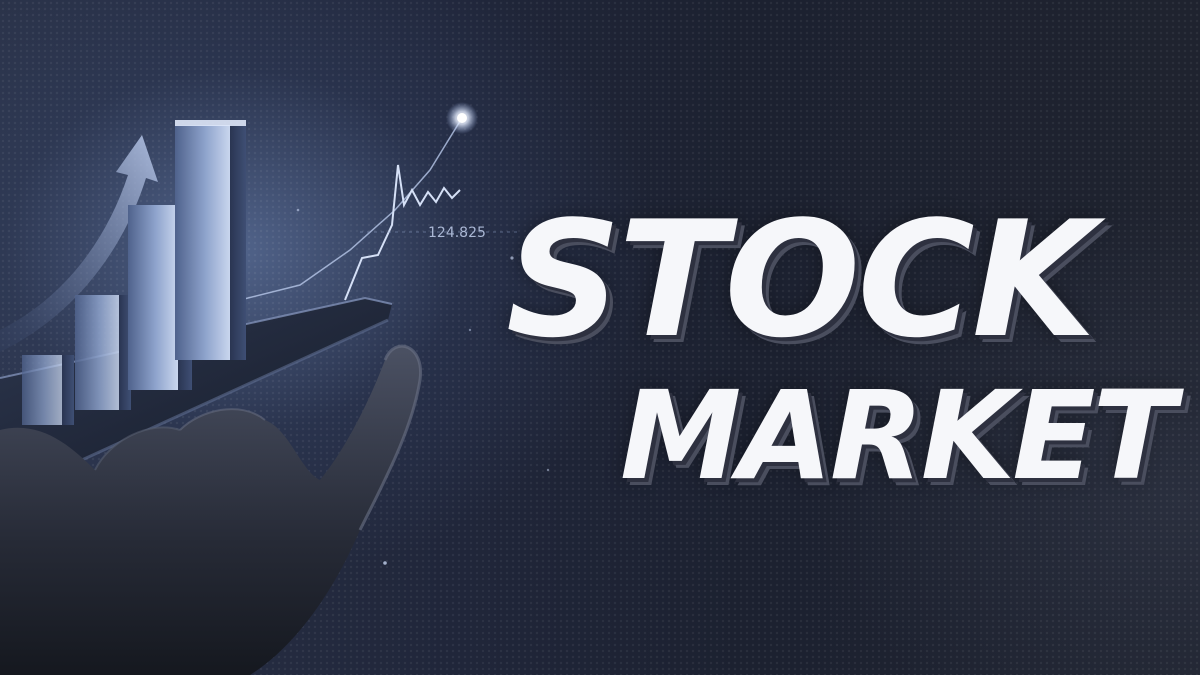  Describe the element at coordinates (898, 436) in the screenshot. I see `headline-market: MARKET` at that location.